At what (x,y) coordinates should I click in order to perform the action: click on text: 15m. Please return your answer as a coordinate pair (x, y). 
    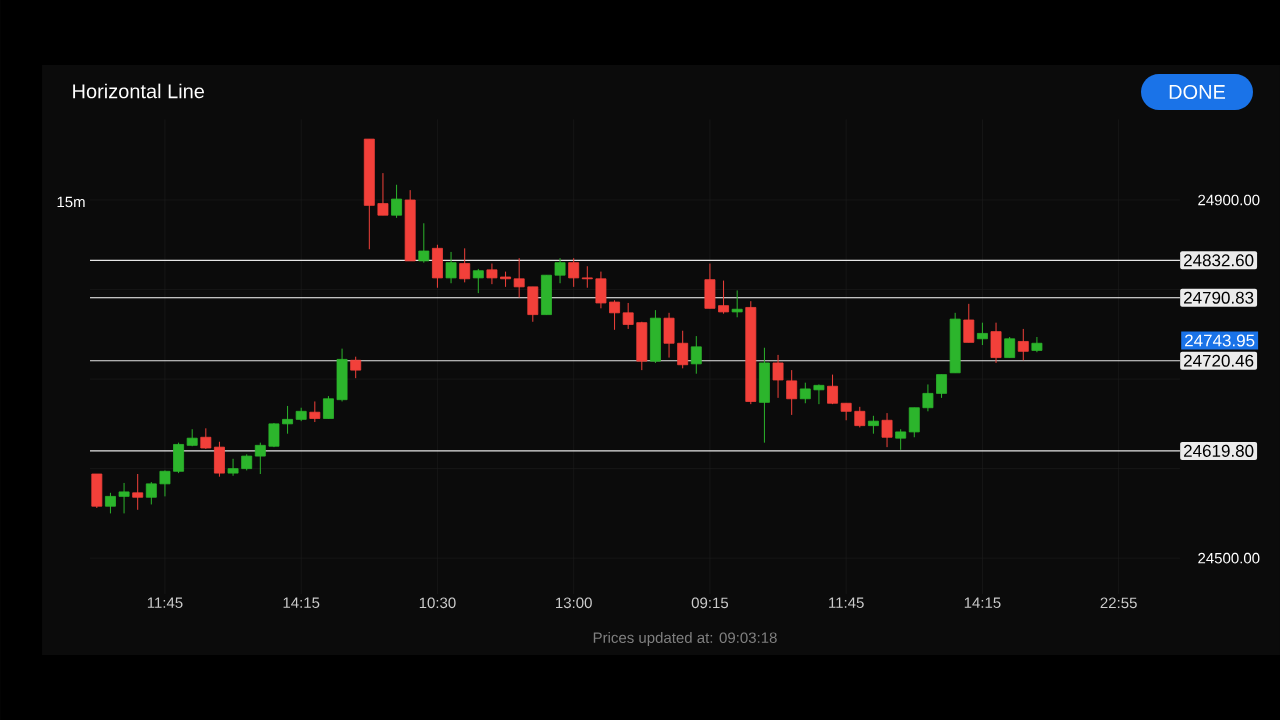
    Looking at the image, I should click on (71, 202).